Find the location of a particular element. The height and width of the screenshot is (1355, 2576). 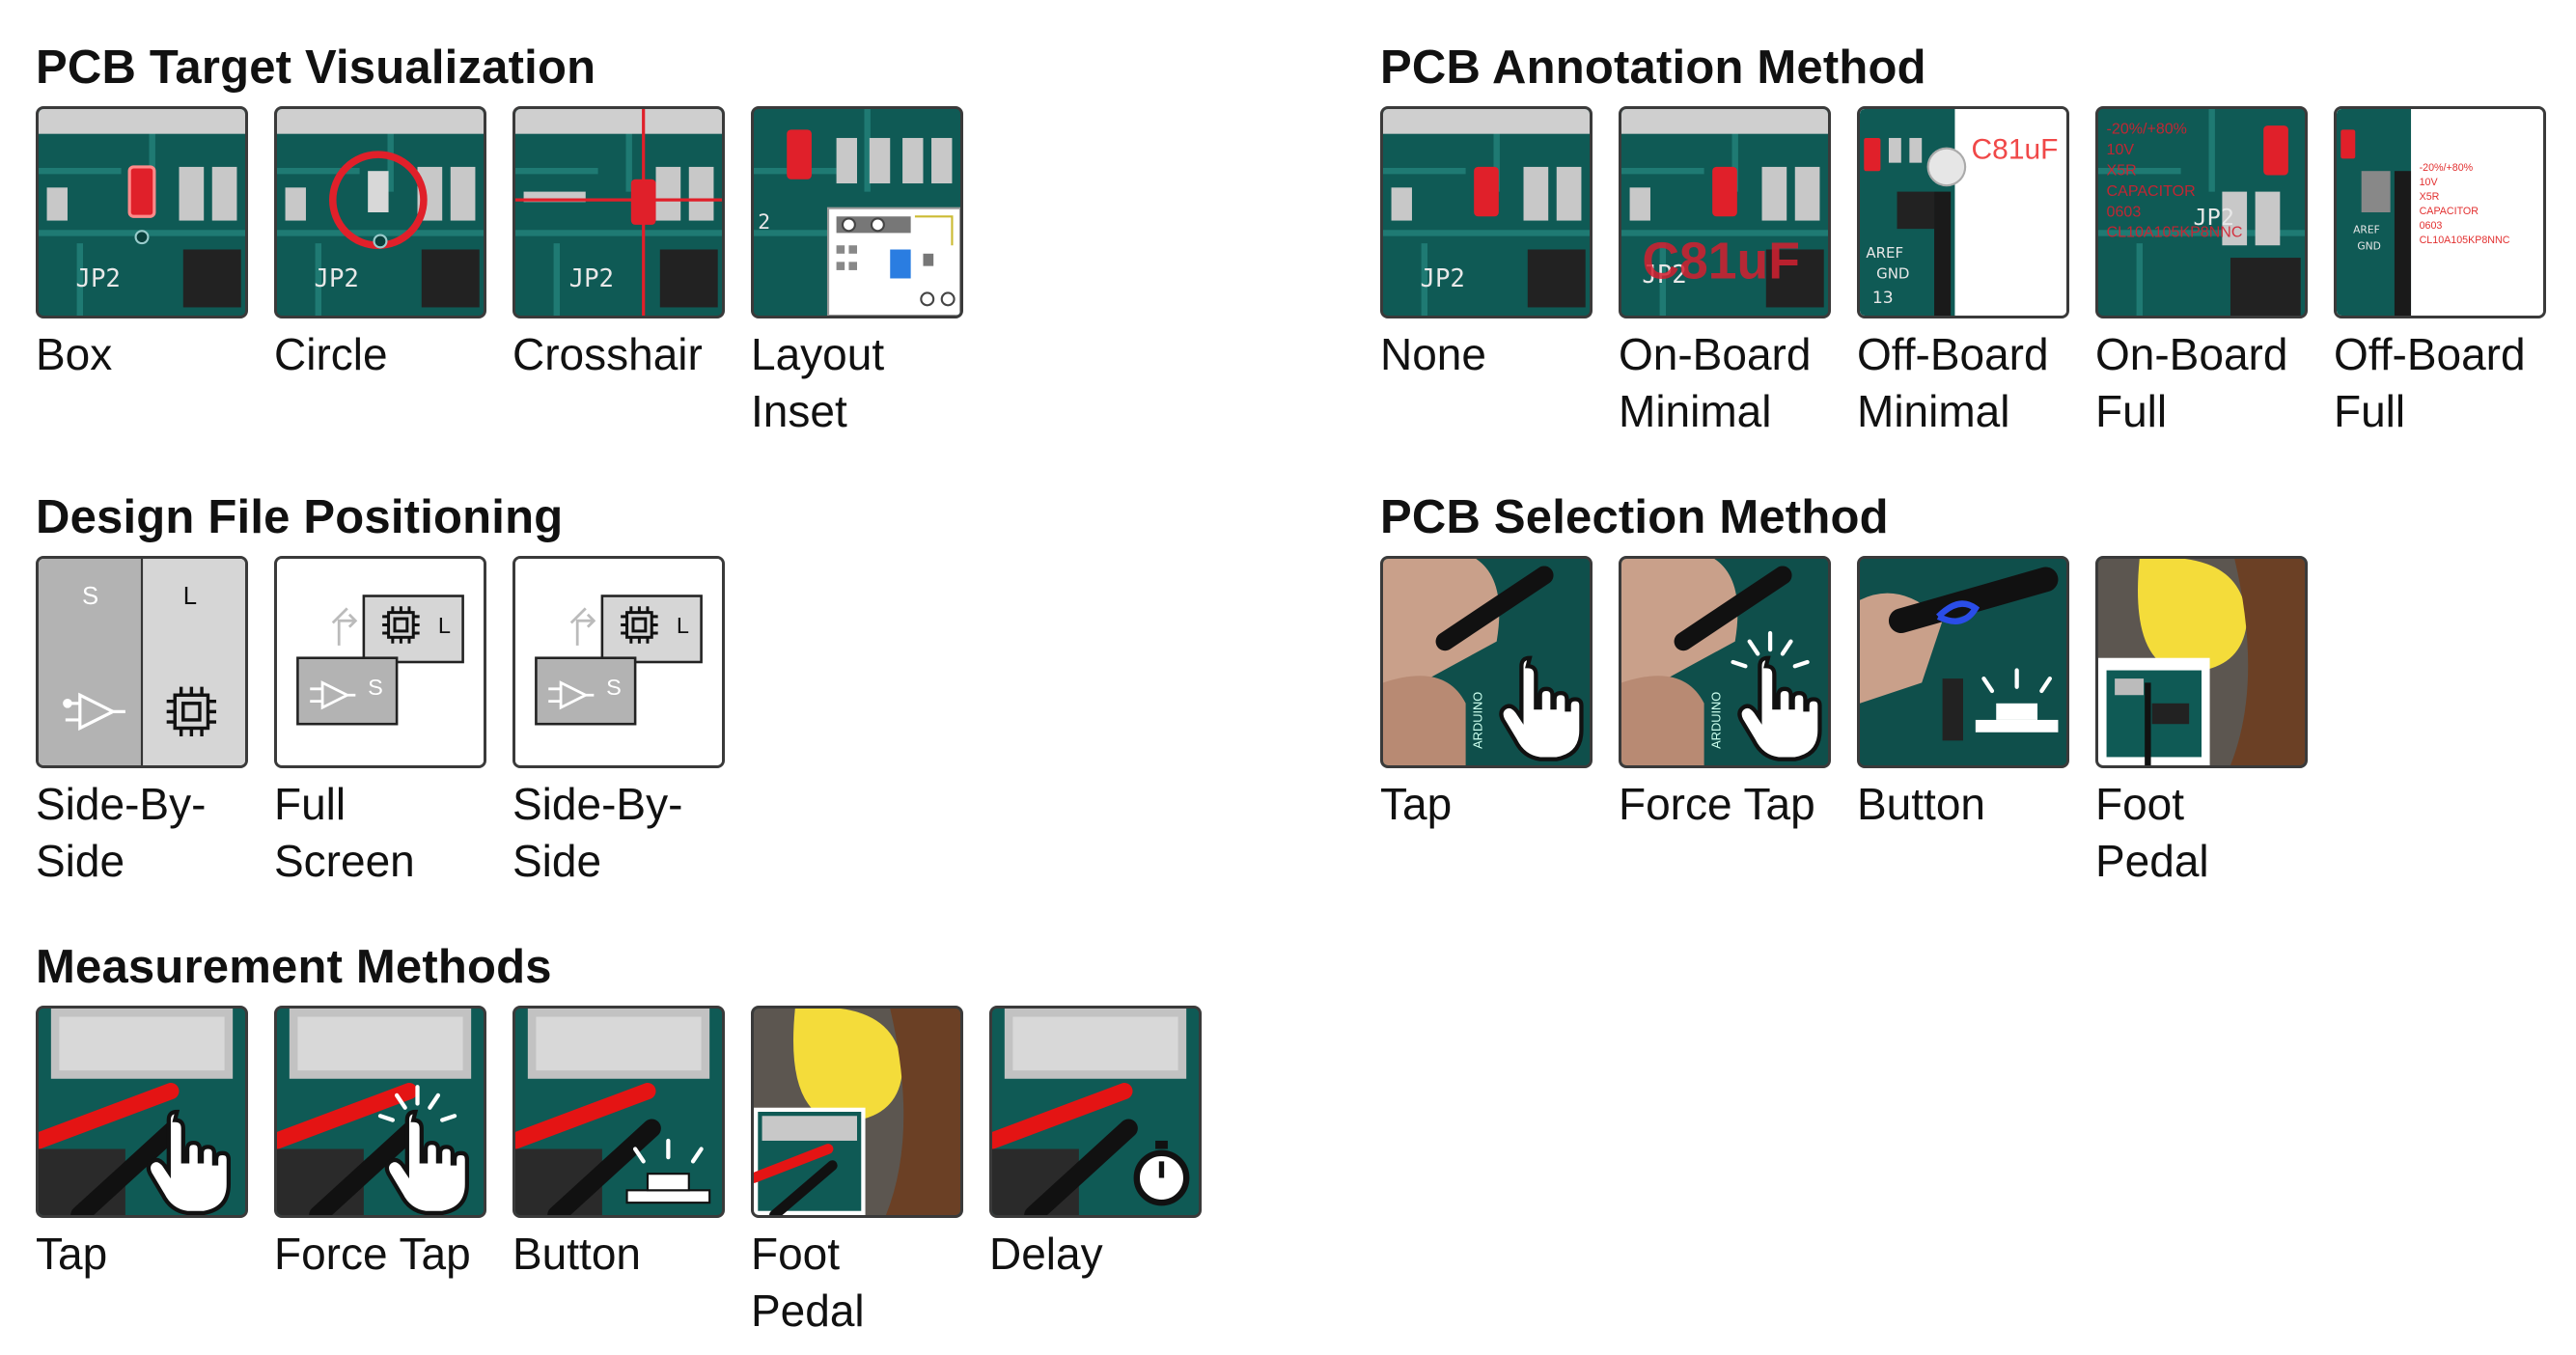

section-selection-method: PCB Selection Method ARDUINO Tap is located at coordinates (1844, 689).